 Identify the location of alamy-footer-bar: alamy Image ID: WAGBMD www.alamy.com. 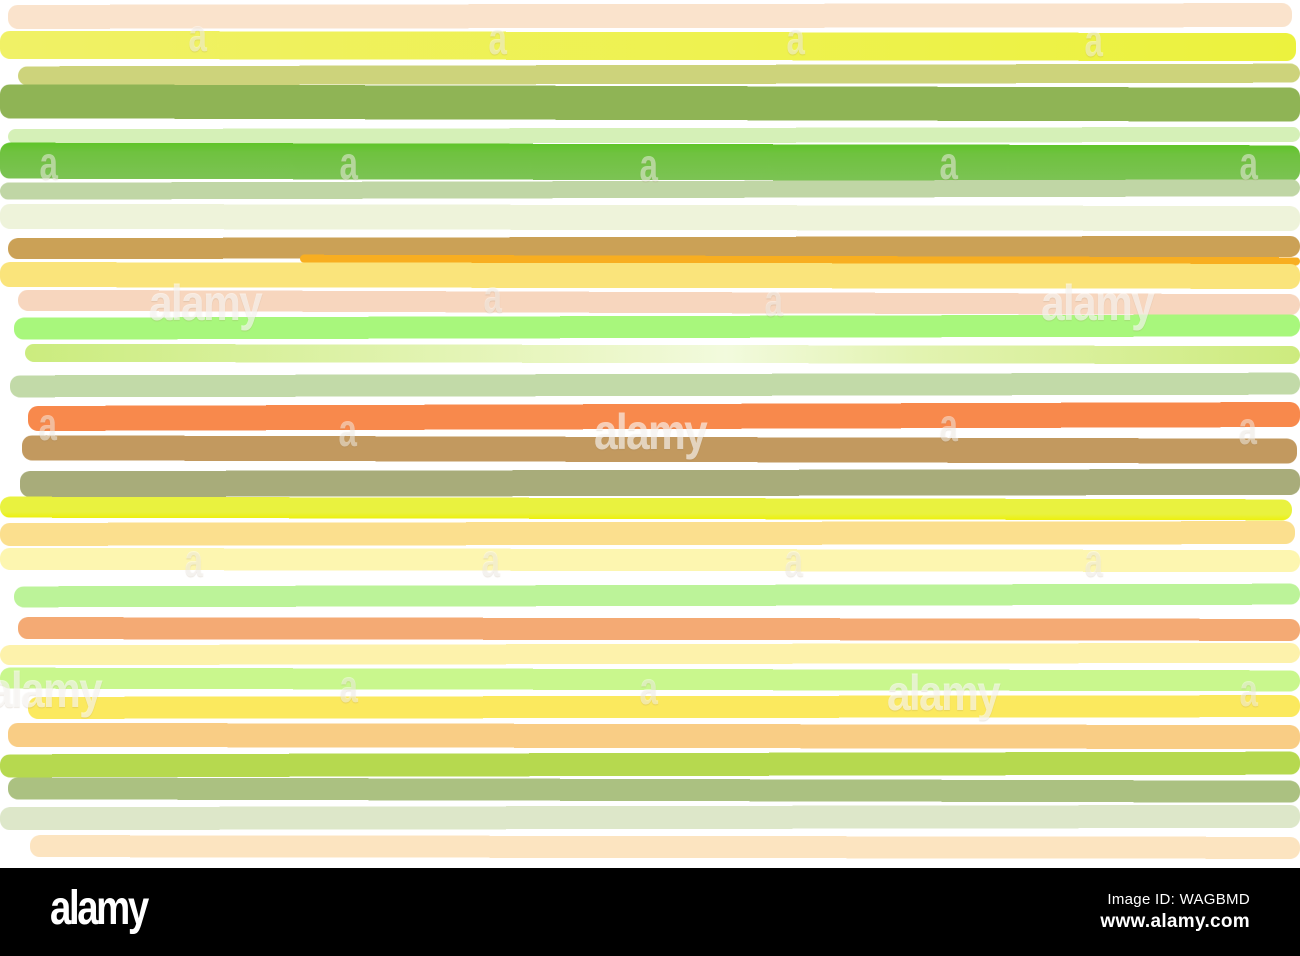
(650, 912).